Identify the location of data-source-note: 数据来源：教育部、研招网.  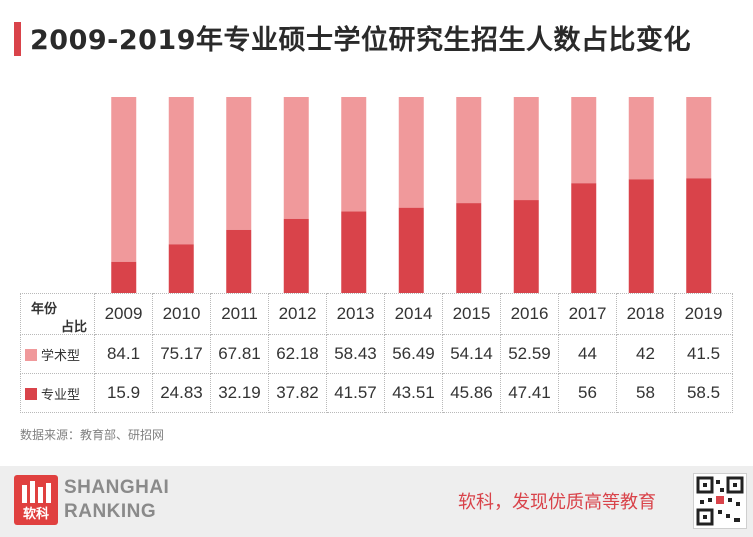
(92, 435).